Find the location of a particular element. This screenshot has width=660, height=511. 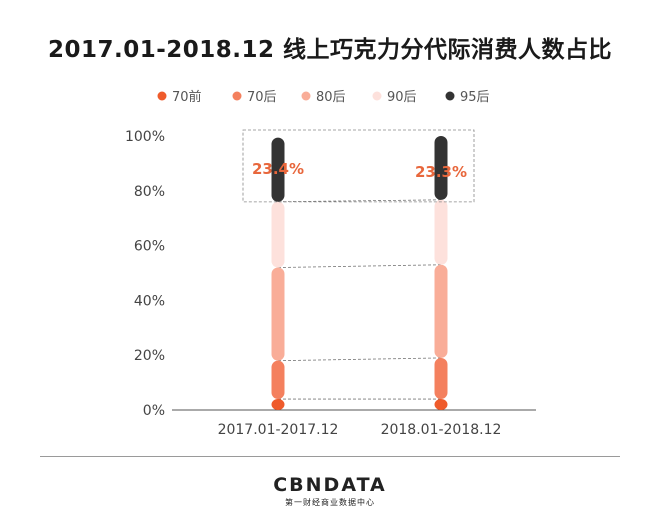

brand-logo: CBNDATA 第一财经商业数据中心 is located at coordinates (330, 491).